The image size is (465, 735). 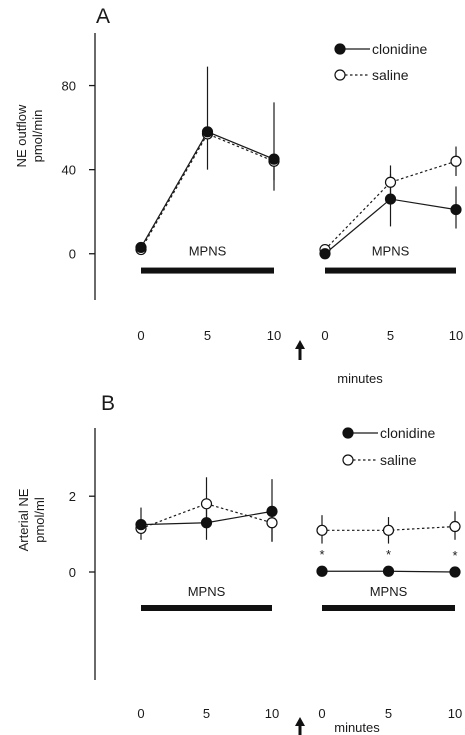 I want to click on y-axis-label: Arterial NEpmol/ml, so click(x=31, y=519).